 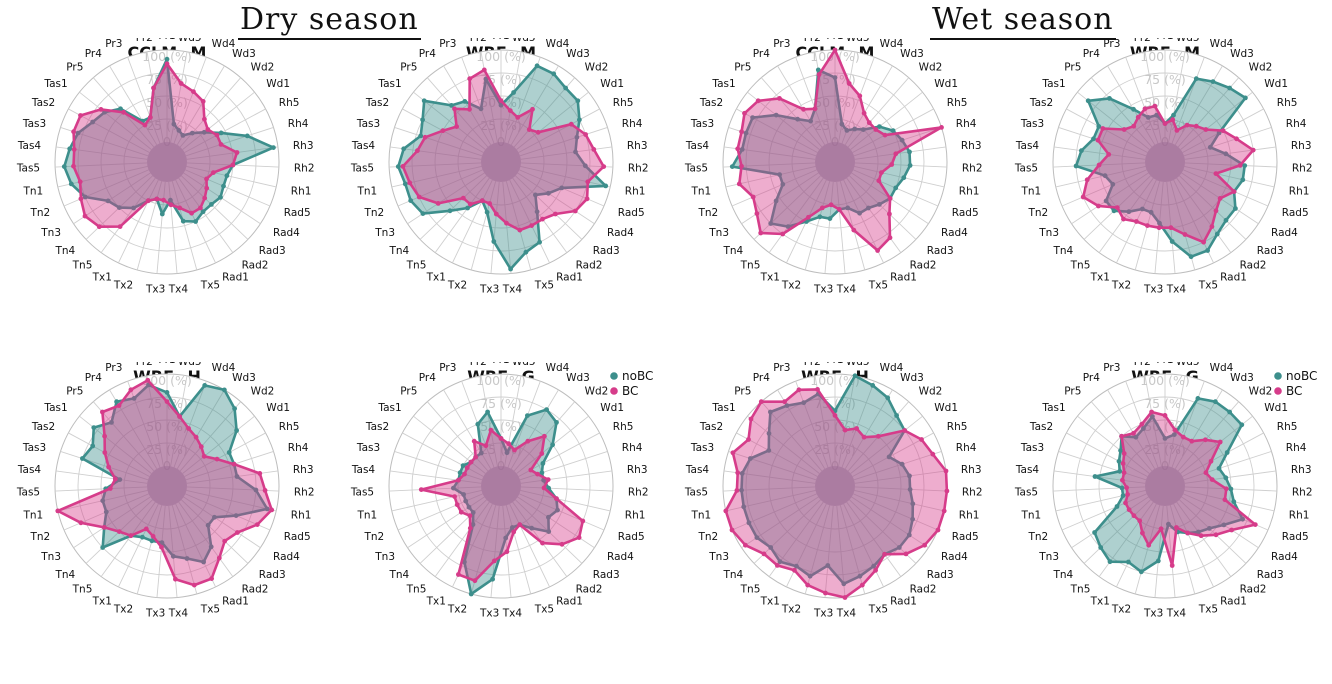 I want to click on axis-label-rh1: Rh1, so click(x=635, y=515).